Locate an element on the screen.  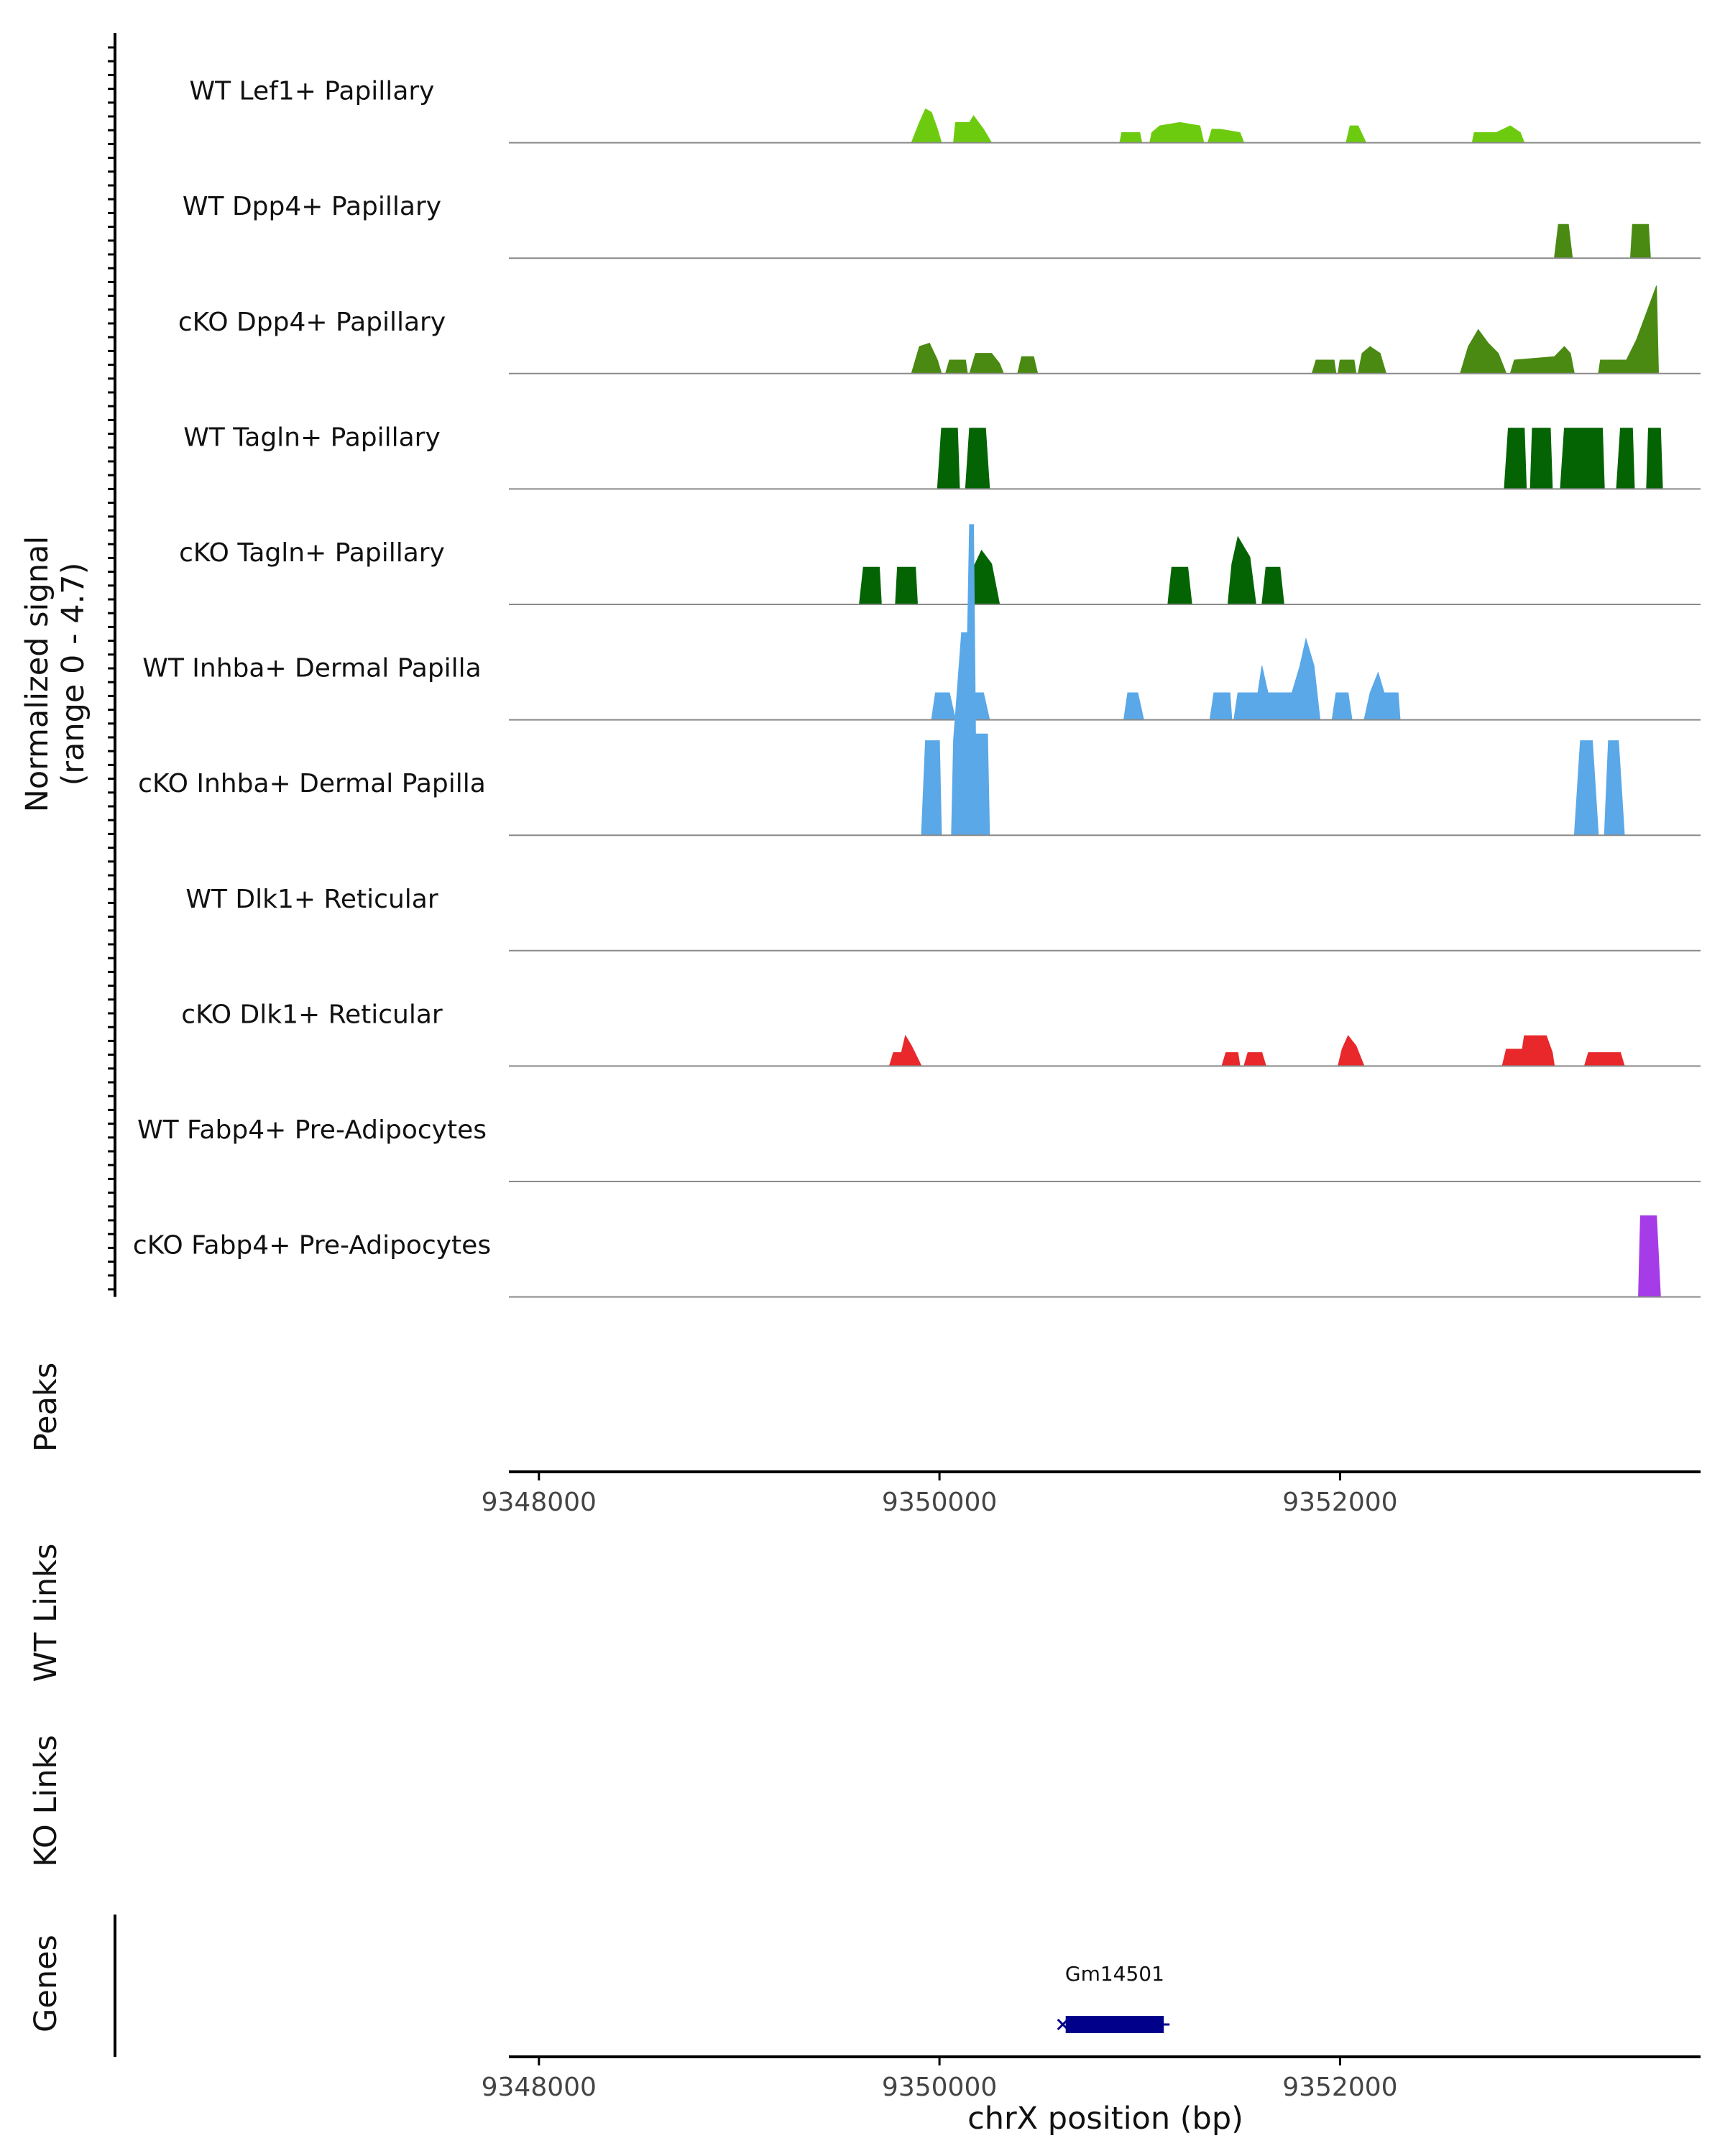
track-label: WT Dpp4+ Papillary is located at coordinates (312, 206).